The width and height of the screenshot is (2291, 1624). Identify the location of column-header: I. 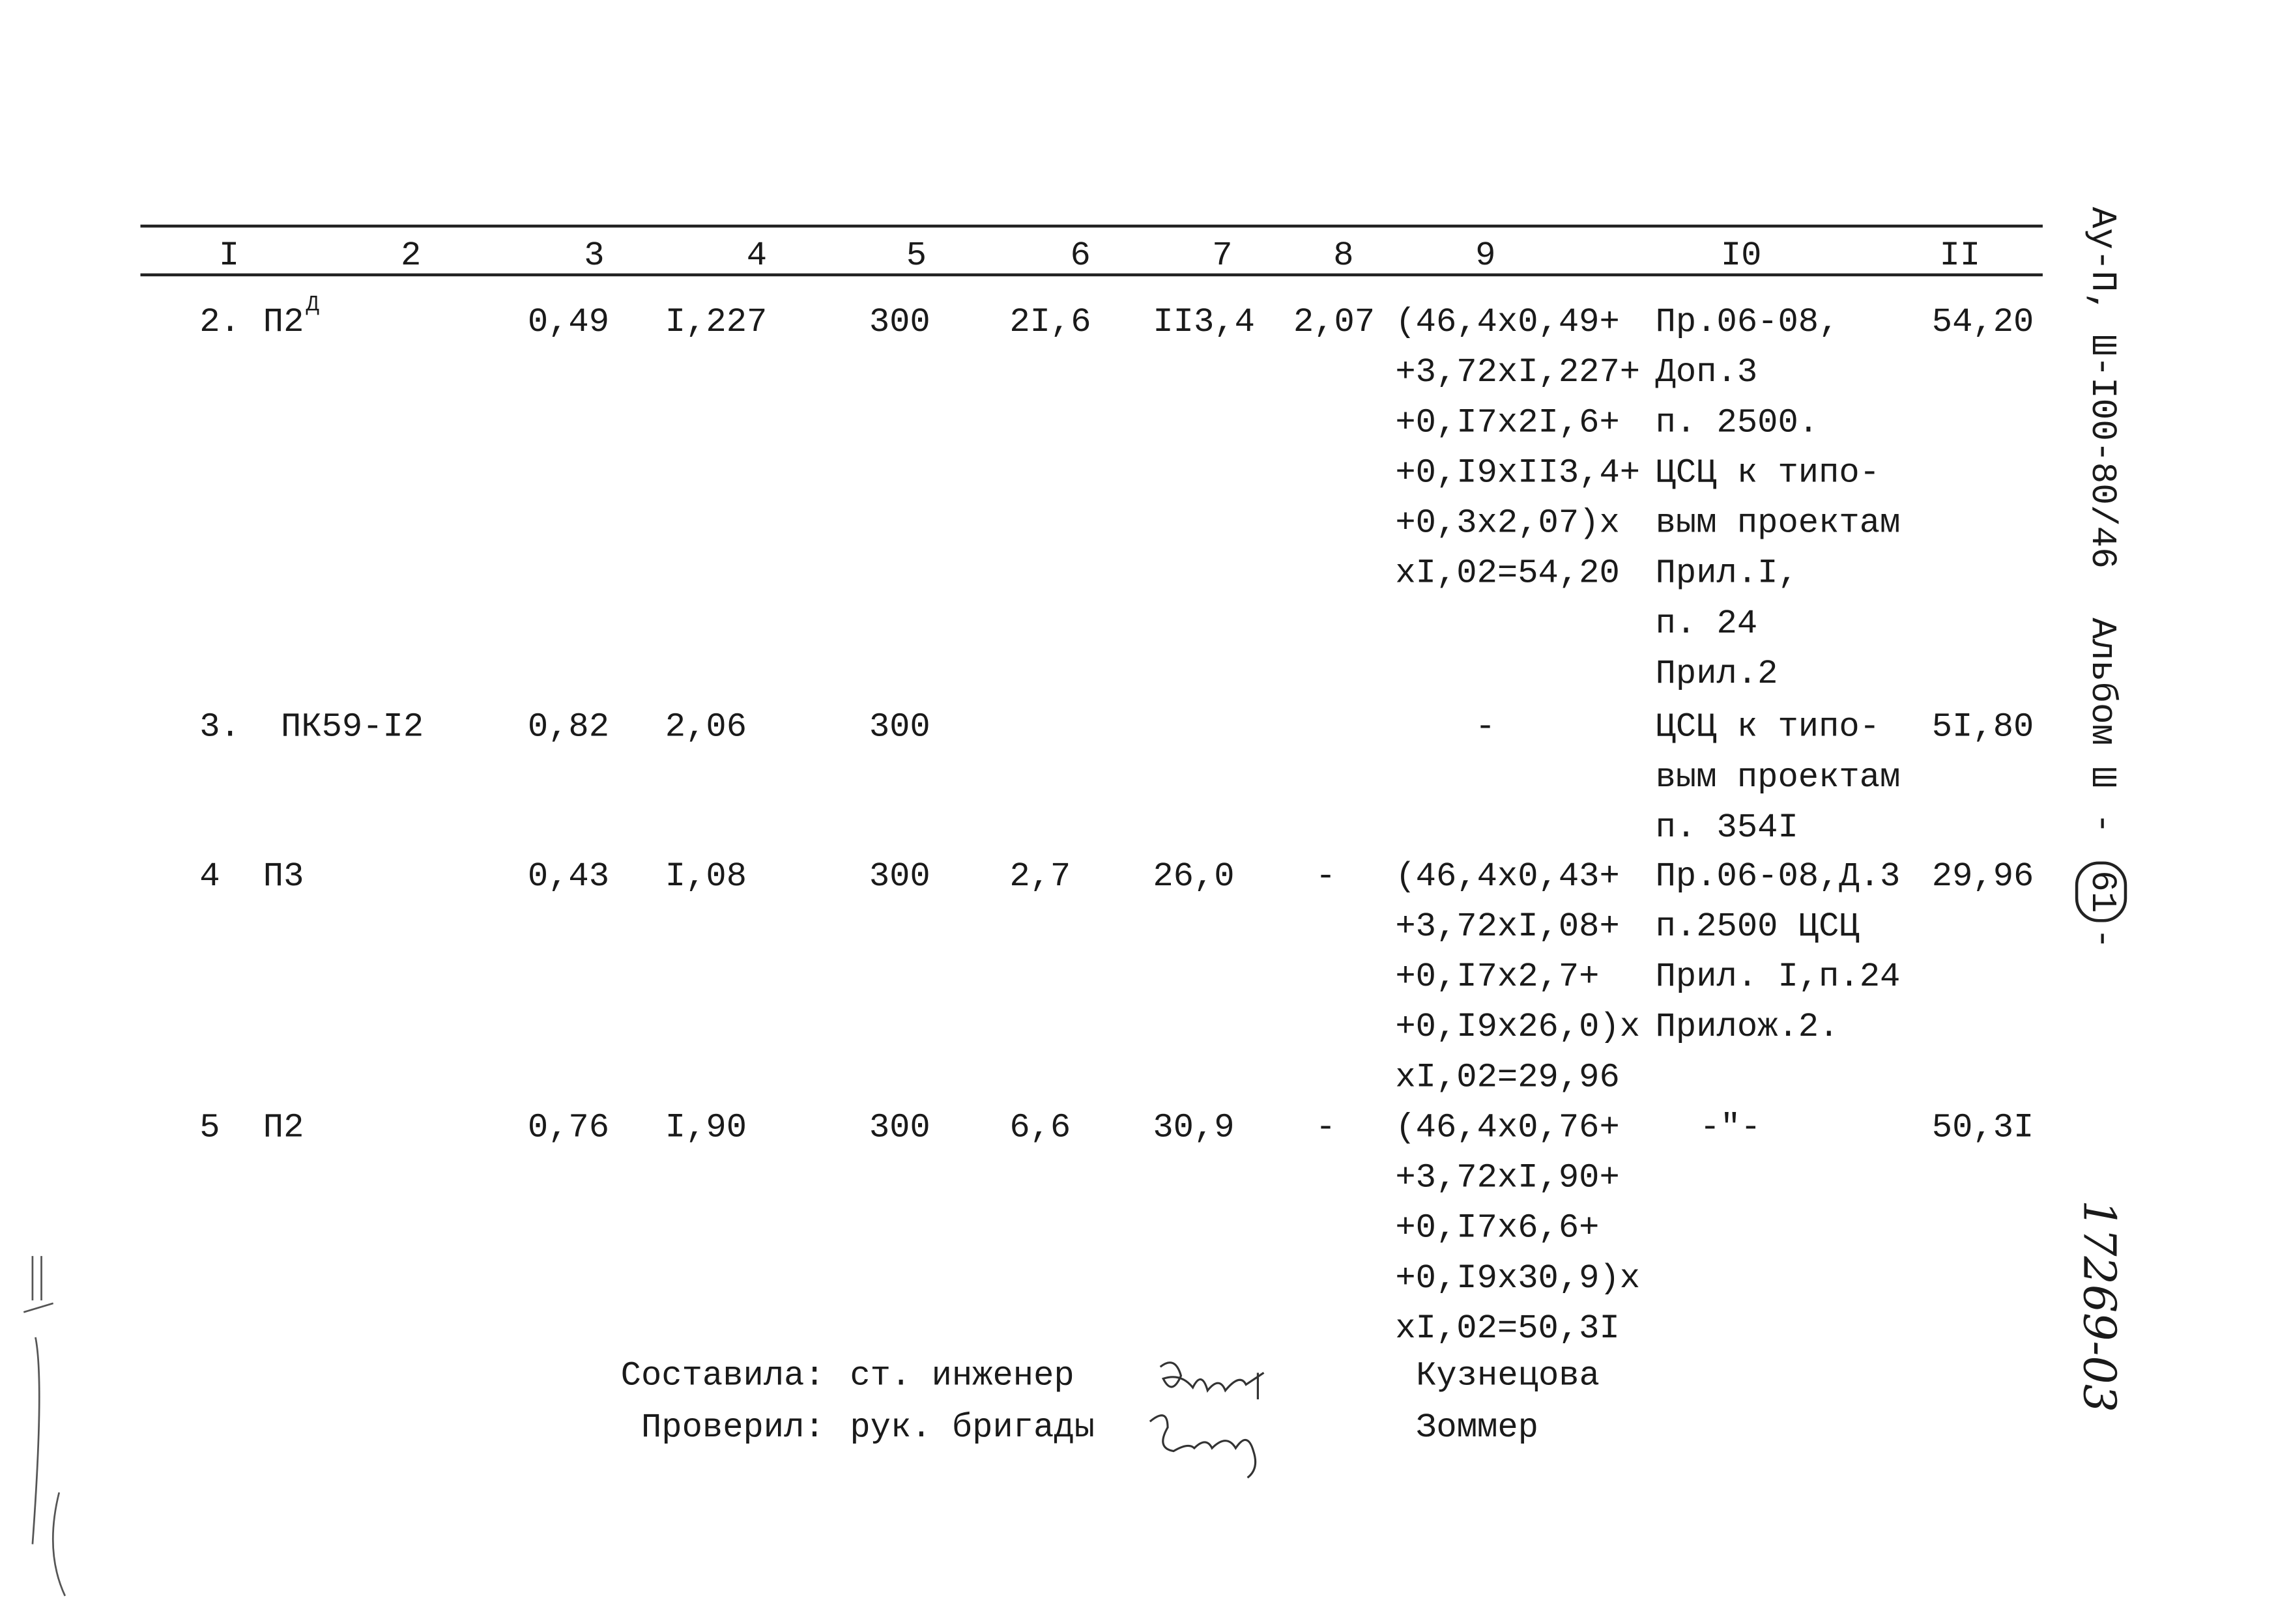
(229, 256).